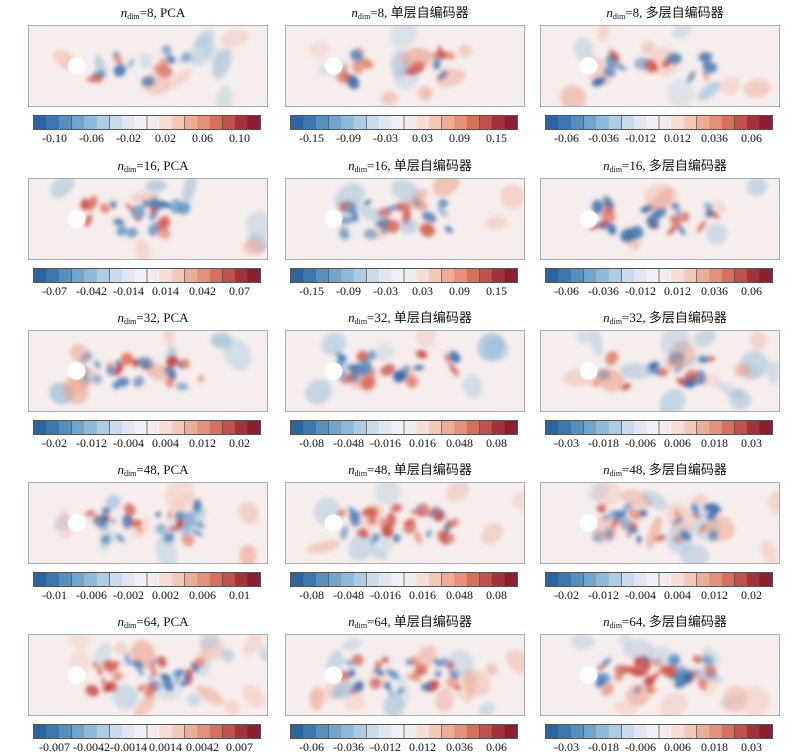  Describe the element at coordinates (348, 595) in the screenshot. I see `colorbar-tick-label: -0.048` at that location.